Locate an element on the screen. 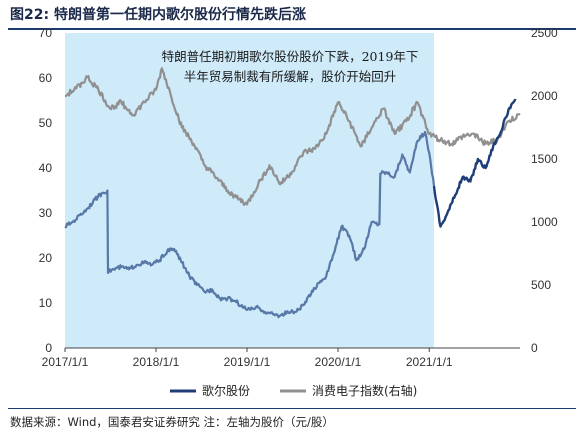 The image size is (585, 438). y-axis-right: 0 500 1000 1500 2000 2500 is located at coordinates (544, 190).